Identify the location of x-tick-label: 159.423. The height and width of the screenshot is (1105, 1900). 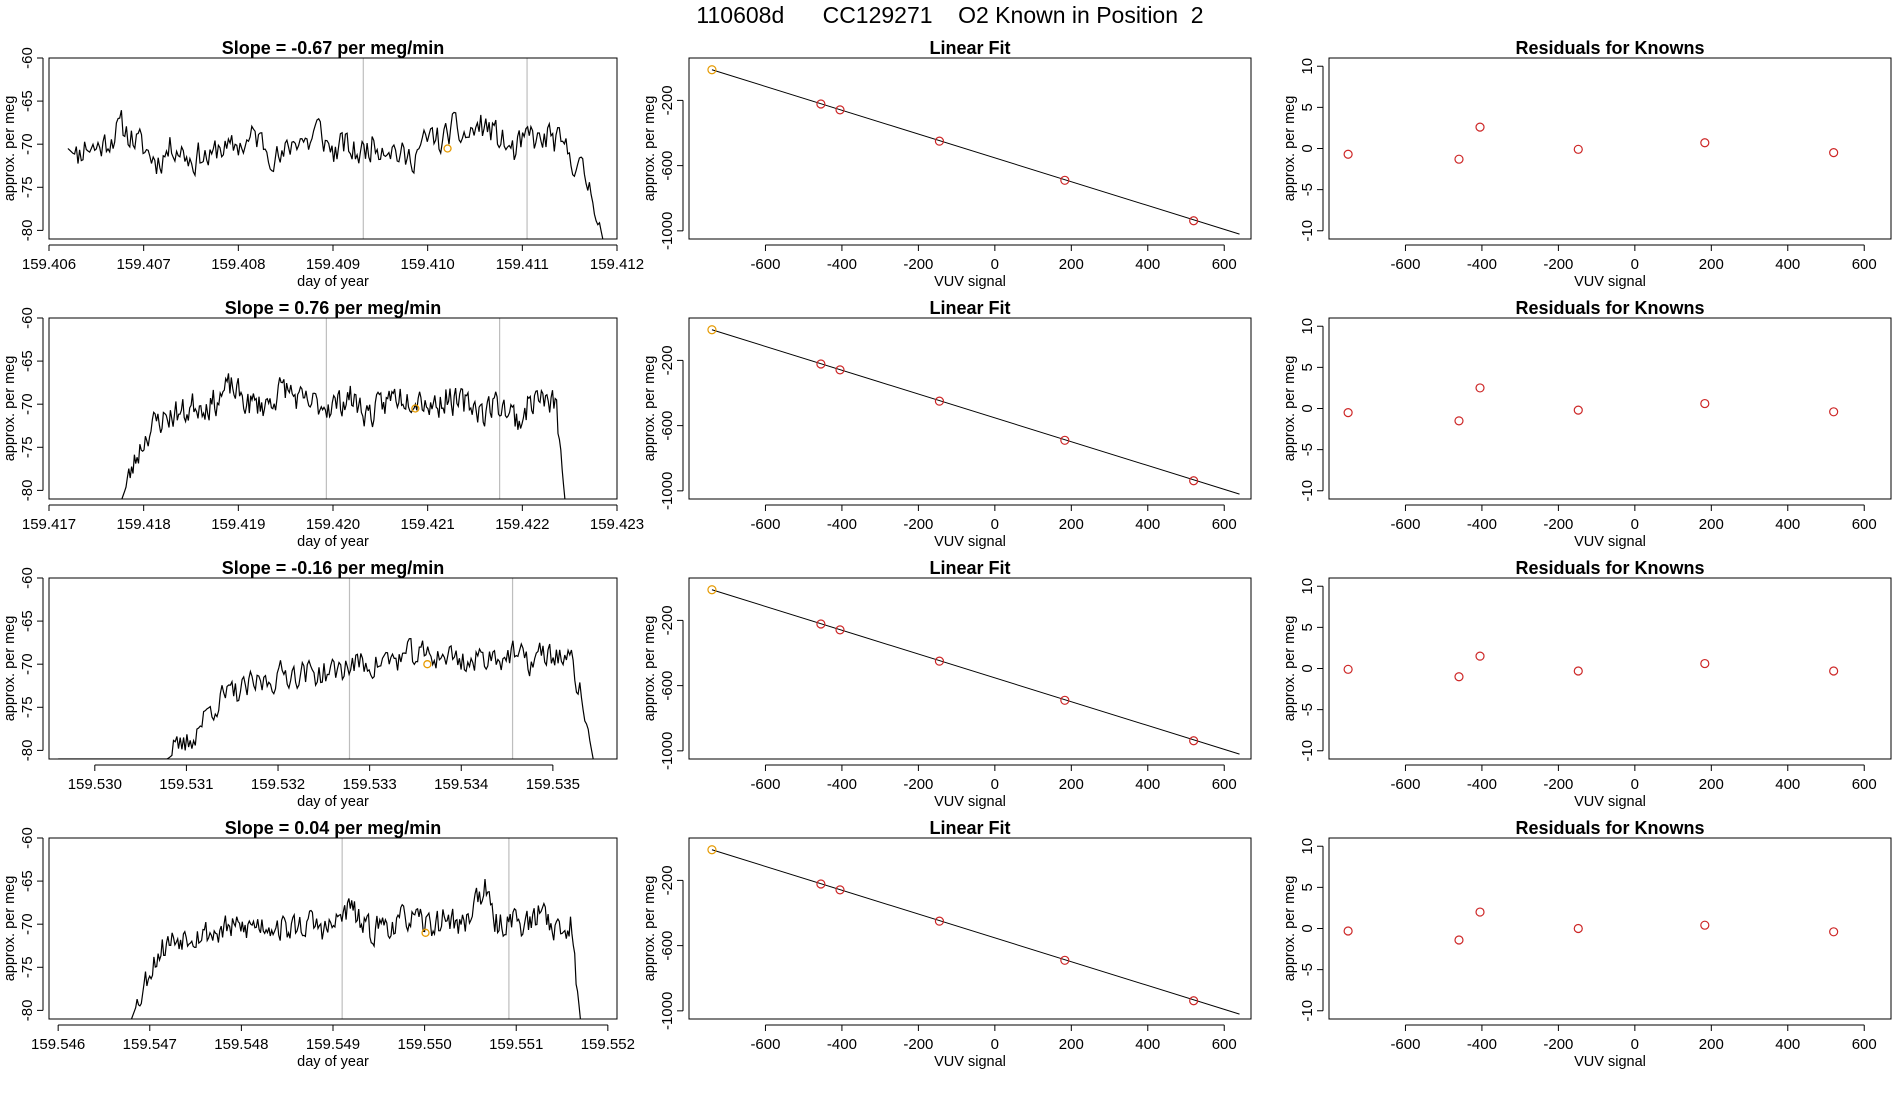
(617, 524).